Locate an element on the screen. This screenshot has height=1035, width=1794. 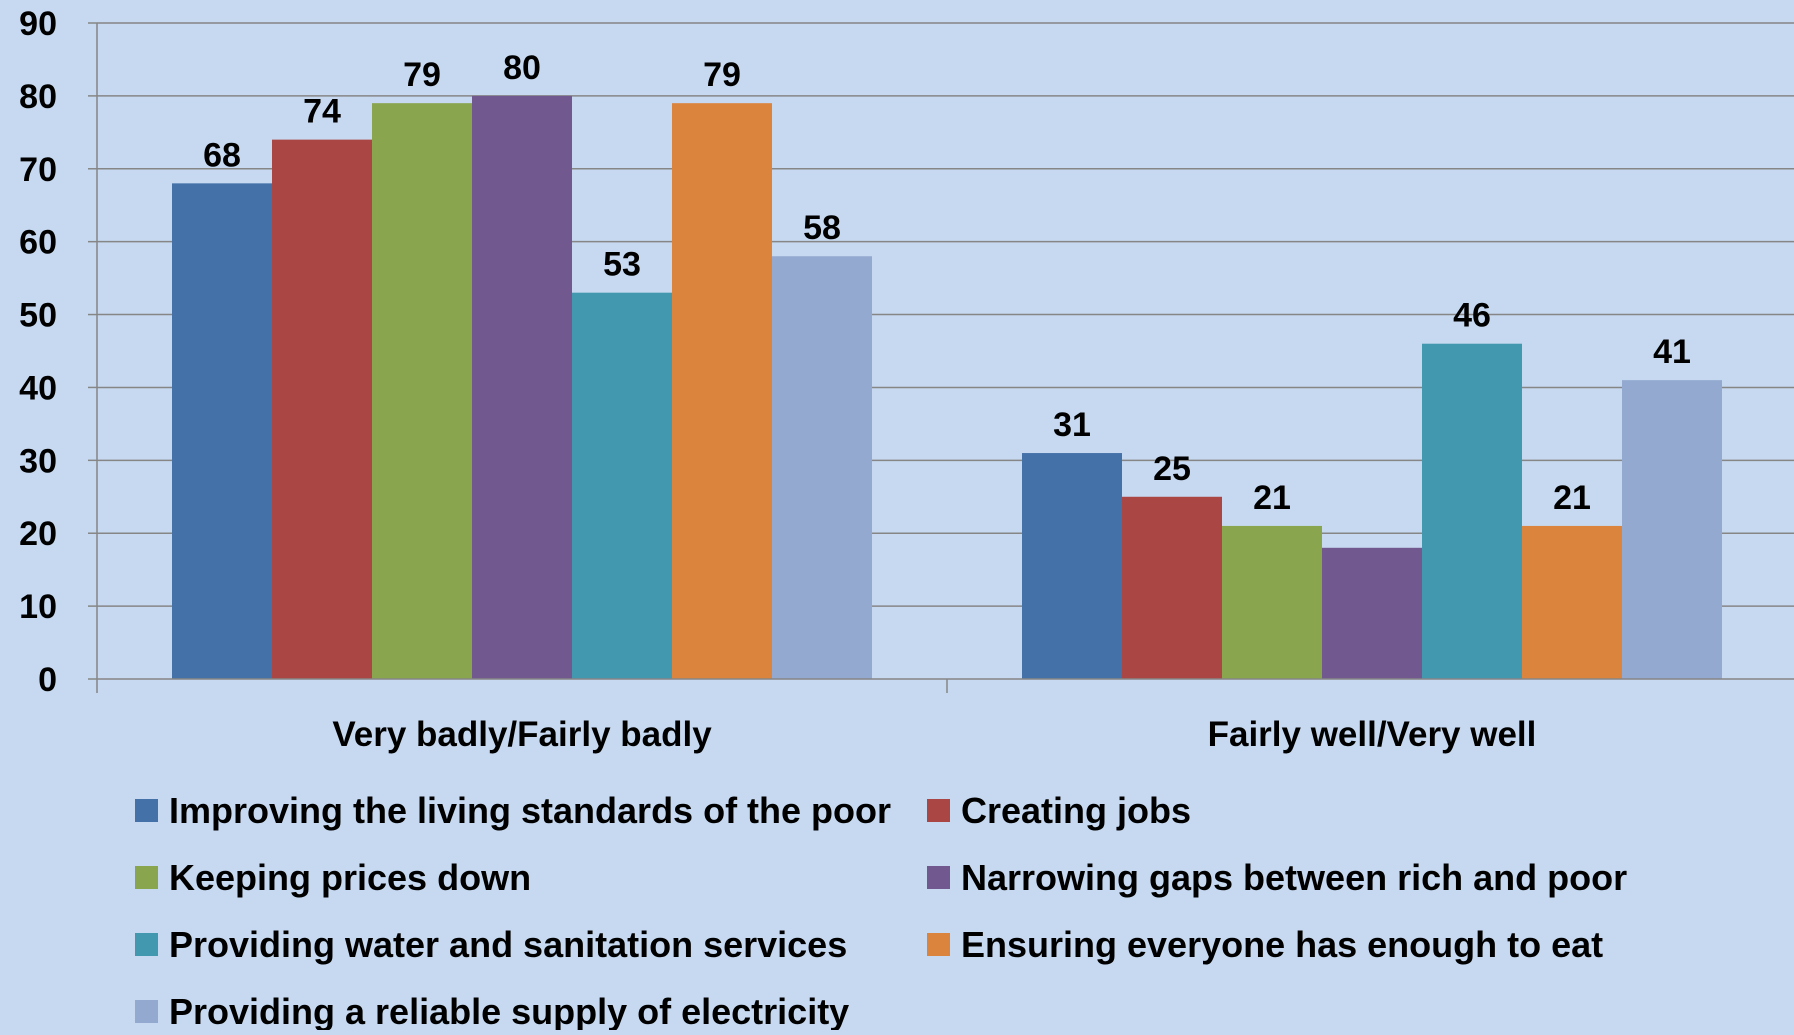
y-tick-label: 30 is located at coordinates (38, 461).